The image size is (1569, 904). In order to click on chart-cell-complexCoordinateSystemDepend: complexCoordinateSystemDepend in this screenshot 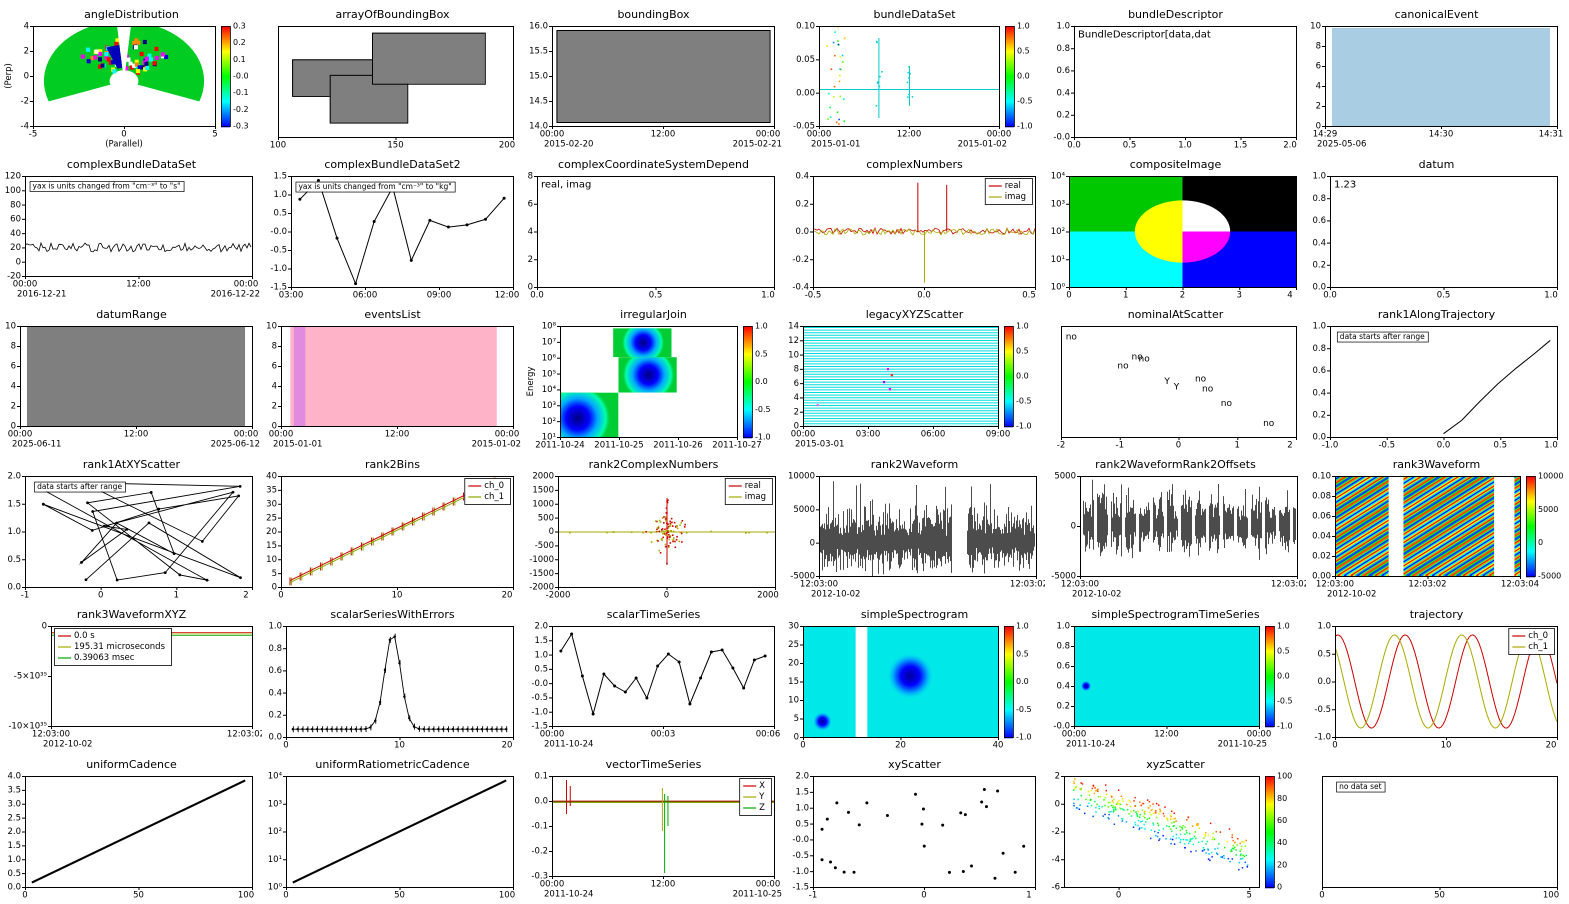, I will do `click(653, 226)`.